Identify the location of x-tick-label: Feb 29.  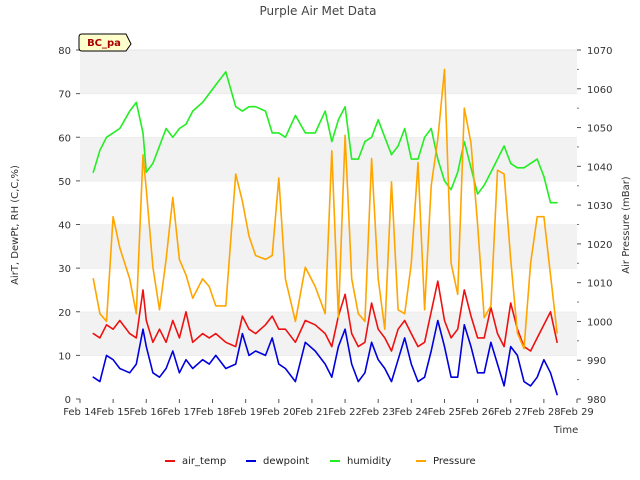
(577, 412).